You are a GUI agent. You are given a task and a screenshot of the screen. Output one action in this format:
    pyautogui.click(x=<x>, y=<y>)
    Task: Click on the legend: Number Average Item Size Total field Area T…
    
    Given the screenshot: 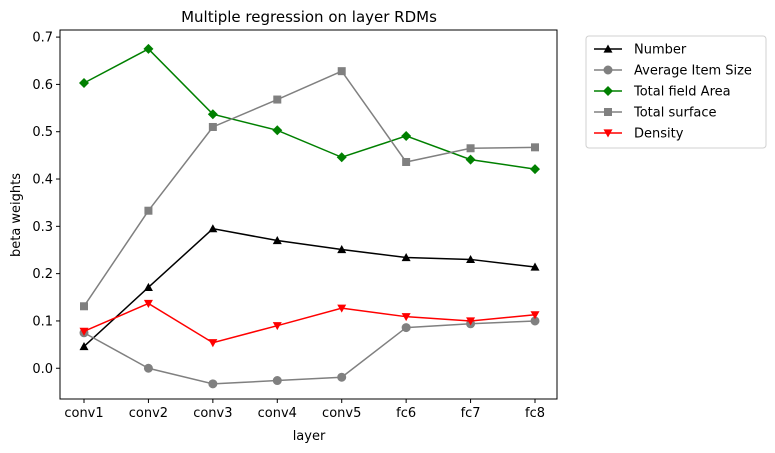 What is the action you would take?
    pyautogui.click(x=676, y=92)
    